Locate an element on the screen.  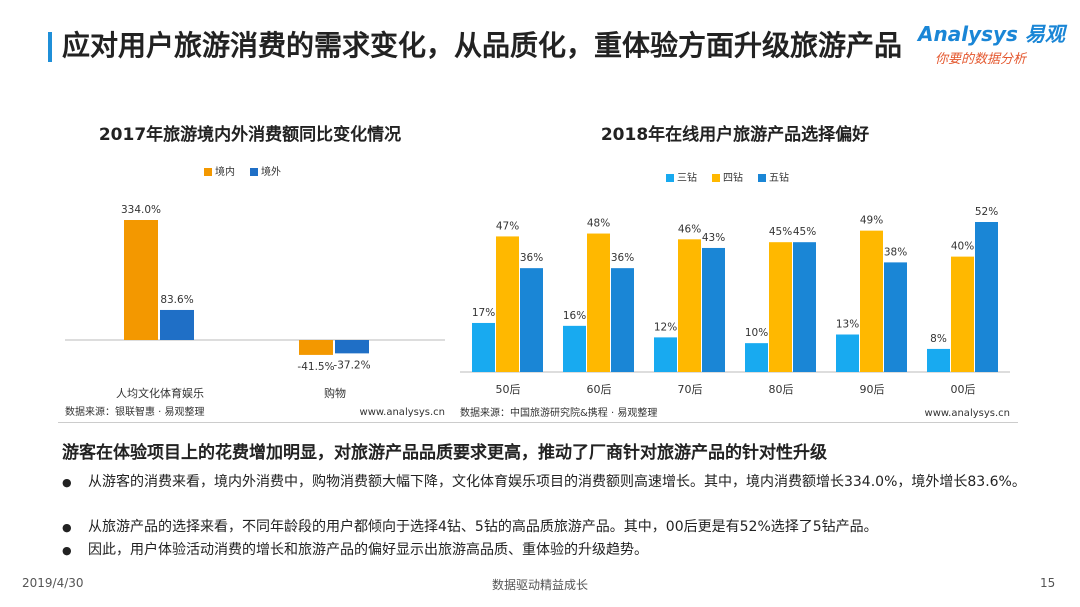
x-tick-label: 80后 is located at coordinates (781, 389).